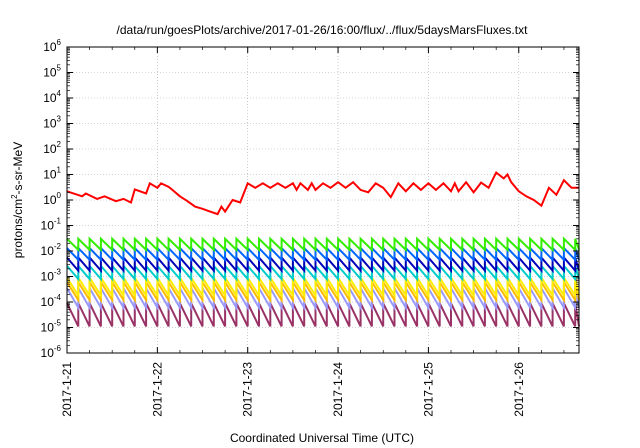 This screenshot has width=640, height=448. I want to click on y-tick-label: 10⁻², so click(51, 250).